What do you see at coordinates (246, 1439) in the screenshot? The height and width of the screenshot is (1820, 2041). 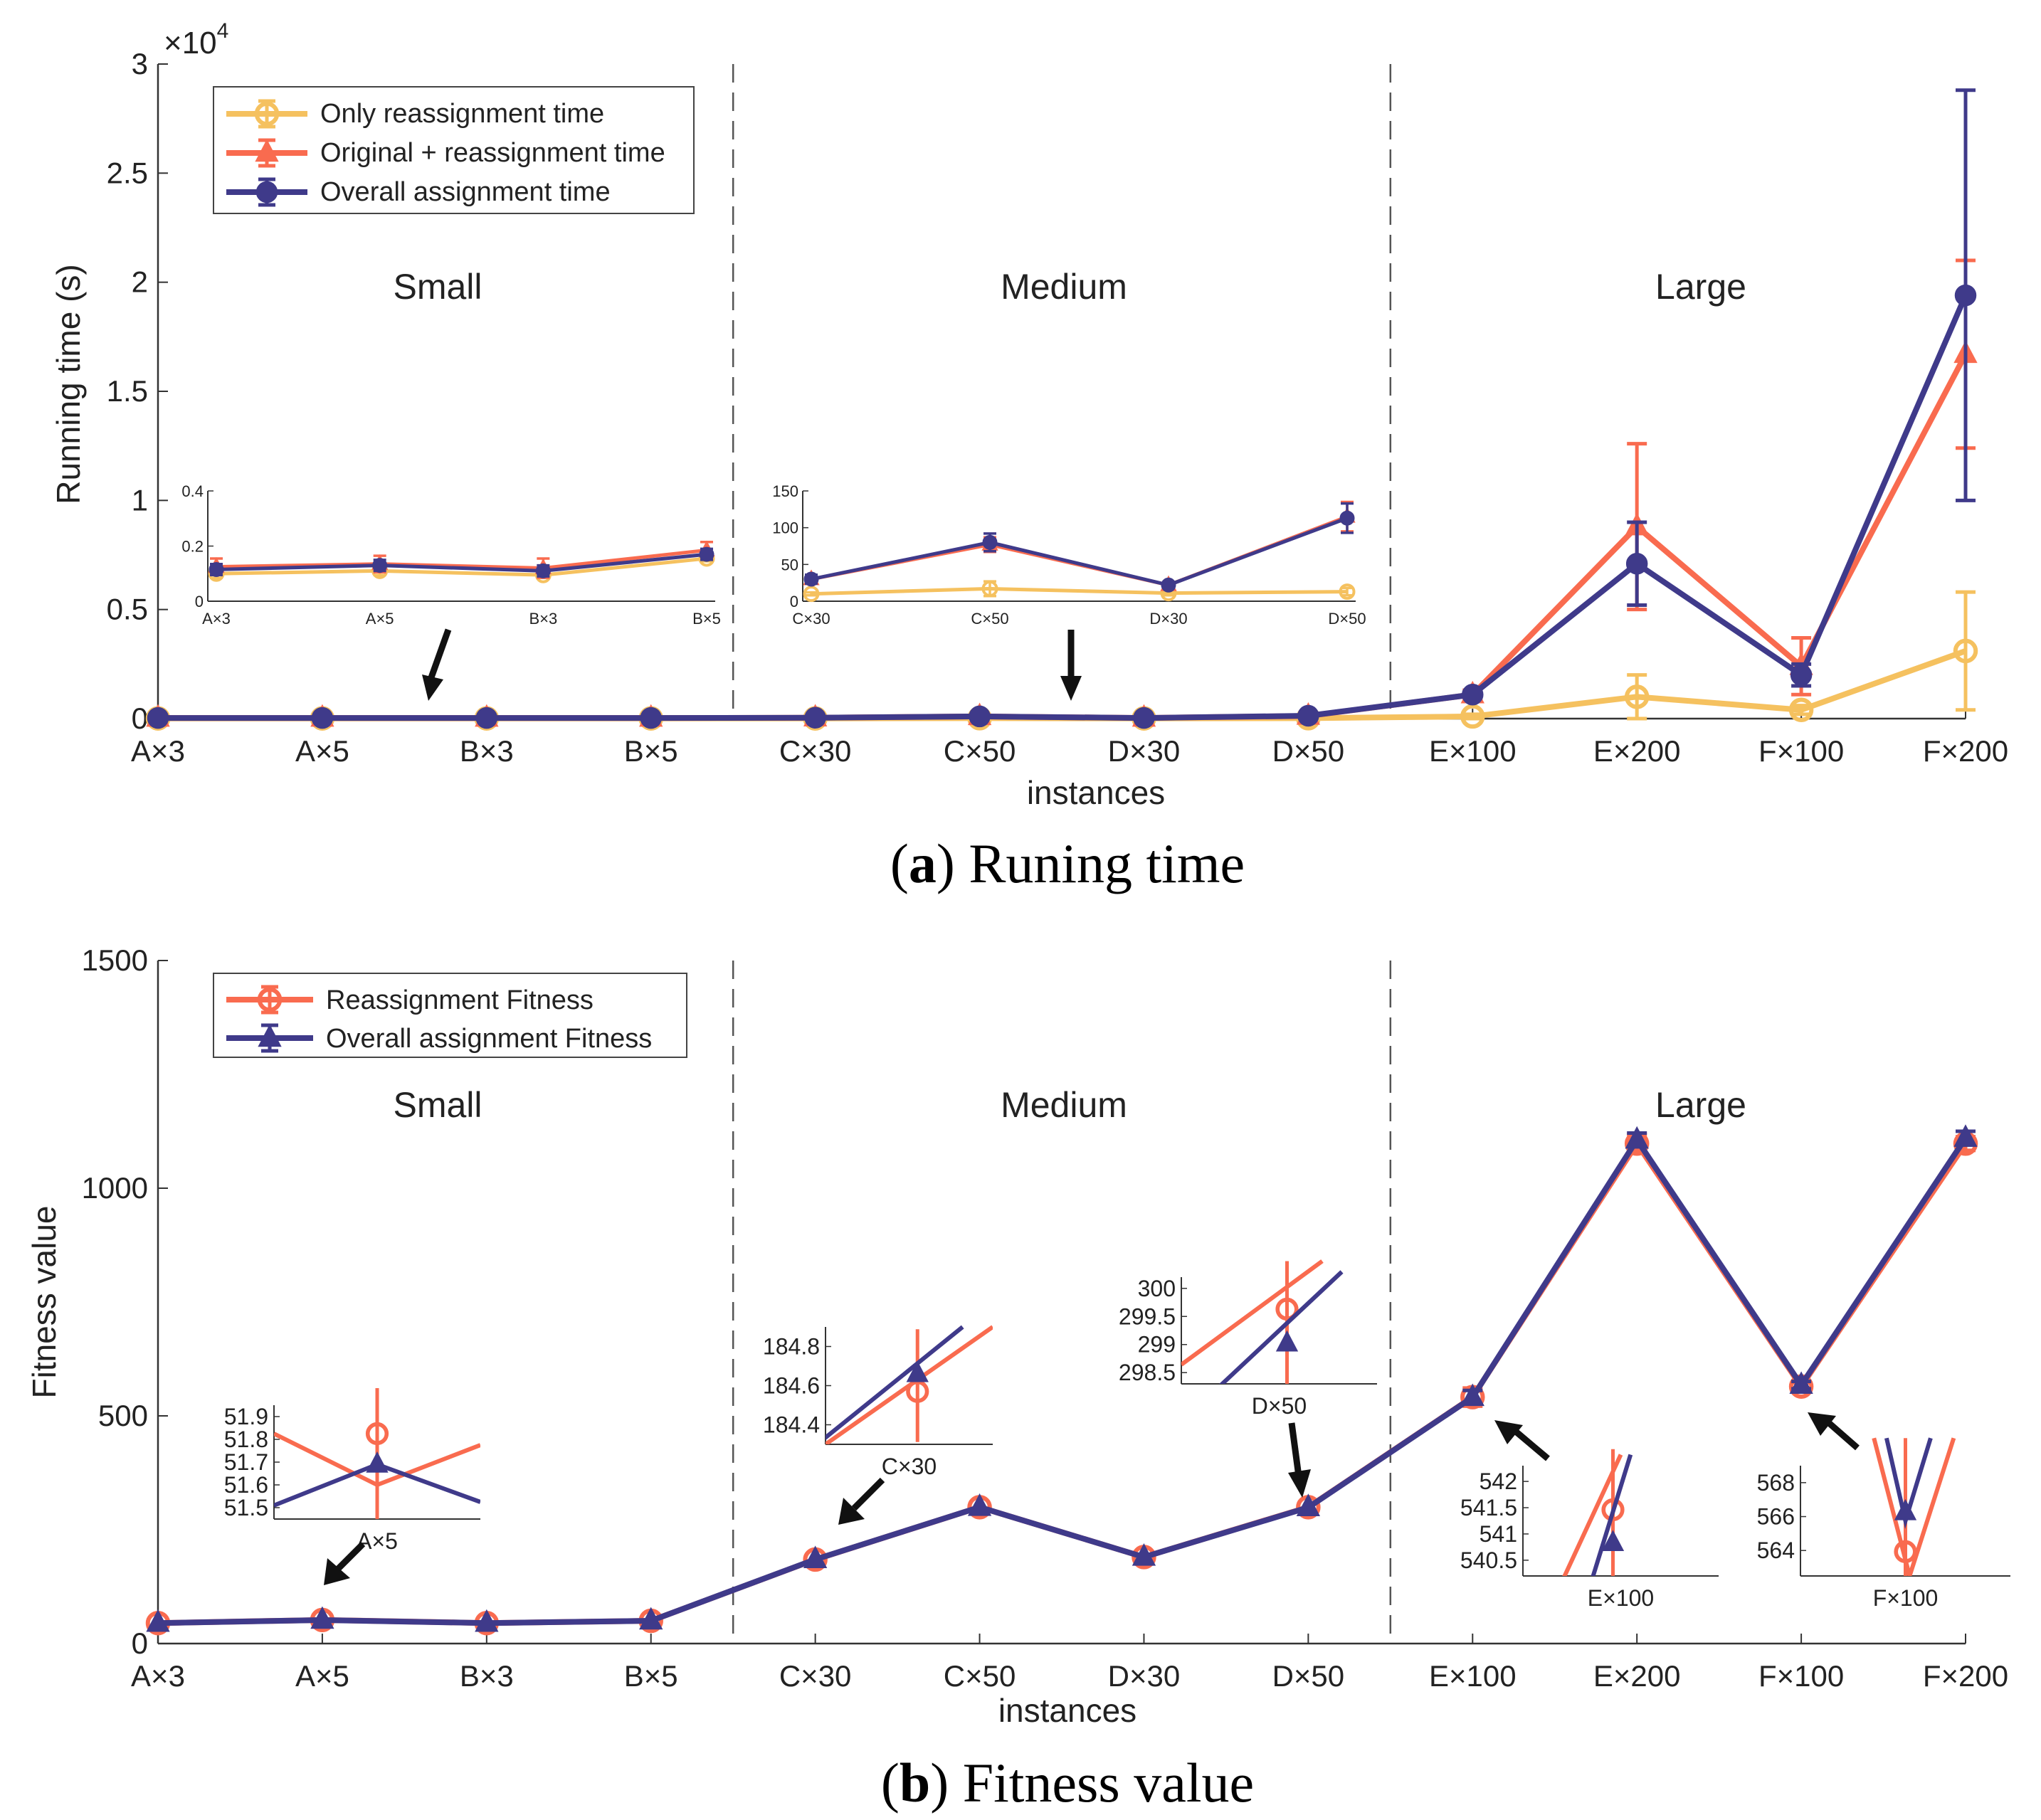 I see `inset-y-tick-label: 51.8` at bounding box center [246, 1439].